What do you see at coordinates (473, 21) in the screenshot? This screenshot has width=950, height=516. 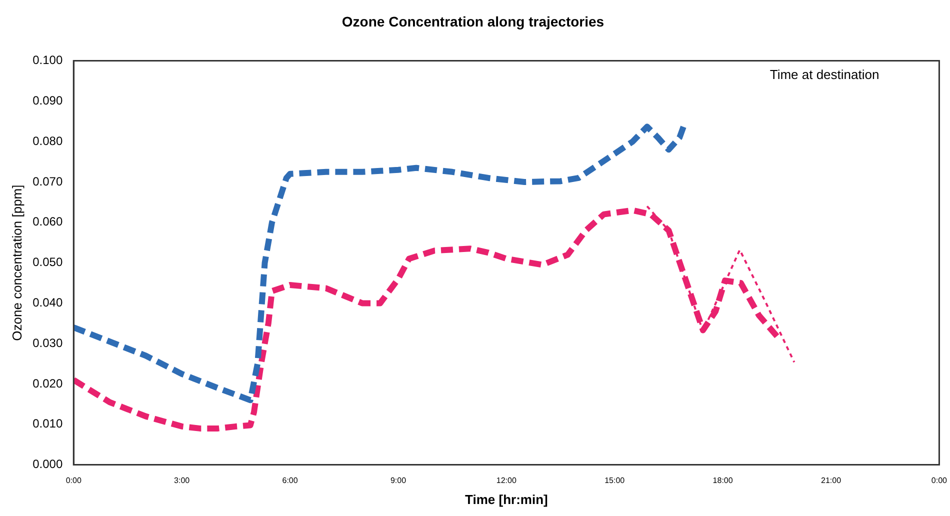 I see `chart-title: Ozone Concentration along trajectories` at bounding box center [473, 21].